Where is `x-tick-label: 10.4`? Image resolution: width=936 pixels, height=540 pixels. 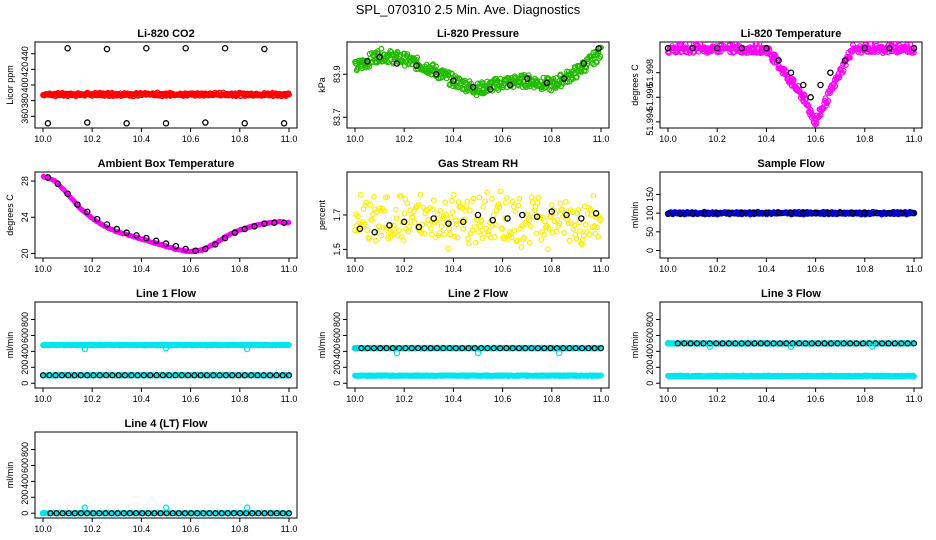
x-tick-label: 10.4 is located at coordinates (142, 139).